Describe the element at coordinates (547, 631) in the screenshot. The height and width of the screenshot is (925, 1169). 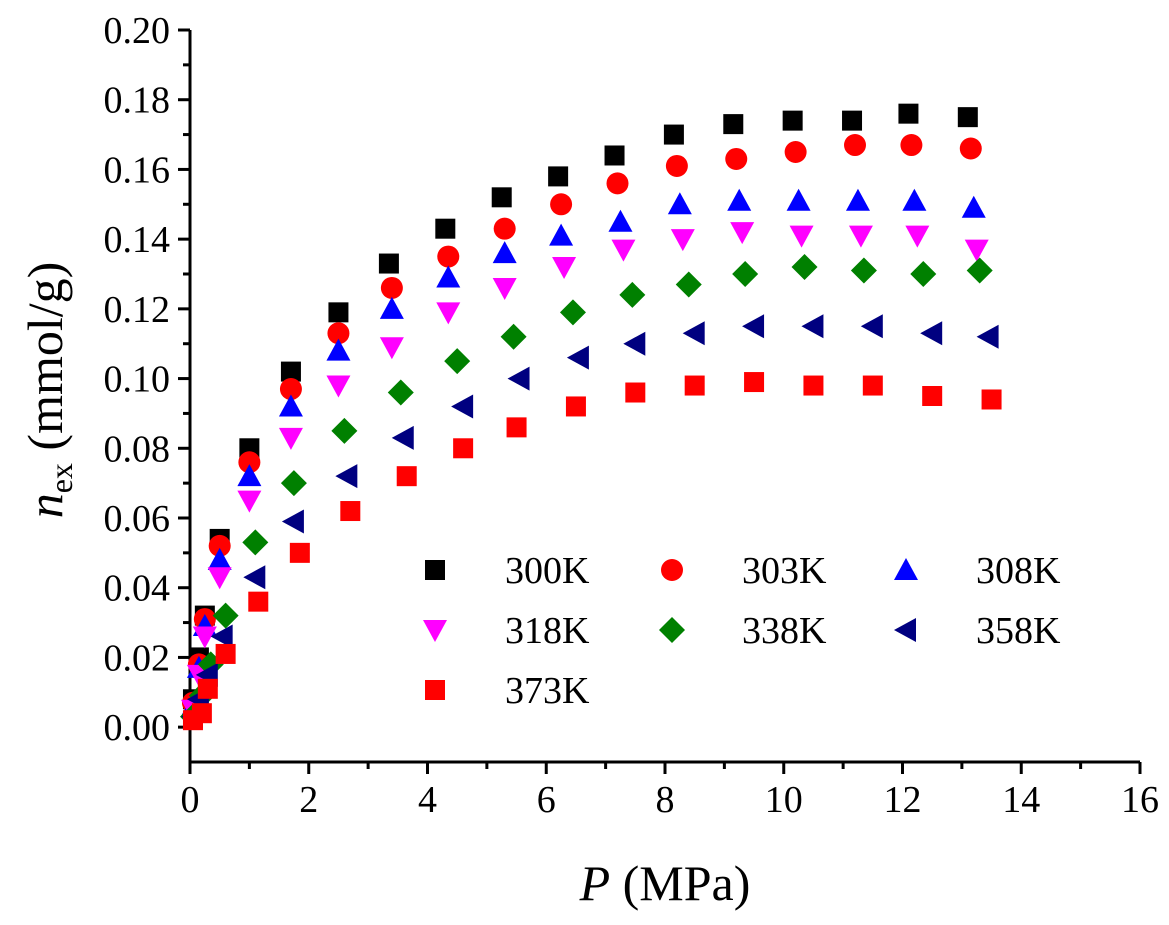
I see `legend-label: 318K` at that location.